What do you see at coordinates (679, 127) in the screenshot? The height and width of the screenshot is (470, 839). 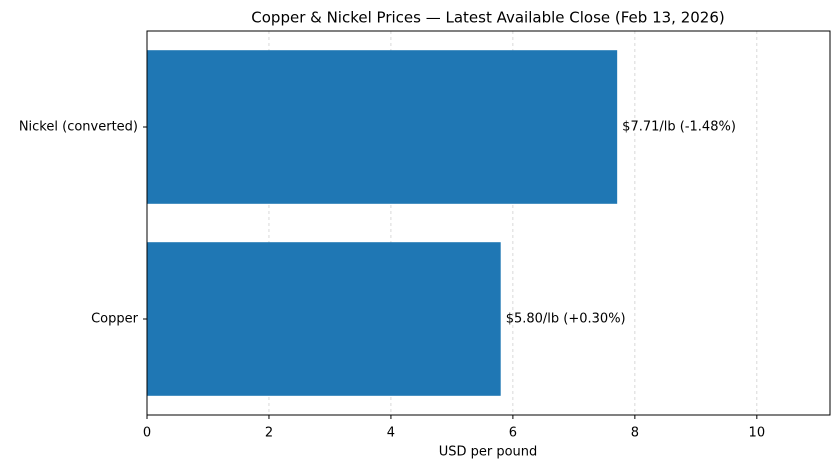 I see `value-label: $7.71/lb (-1.48%)` at bounding box center [679, 127].